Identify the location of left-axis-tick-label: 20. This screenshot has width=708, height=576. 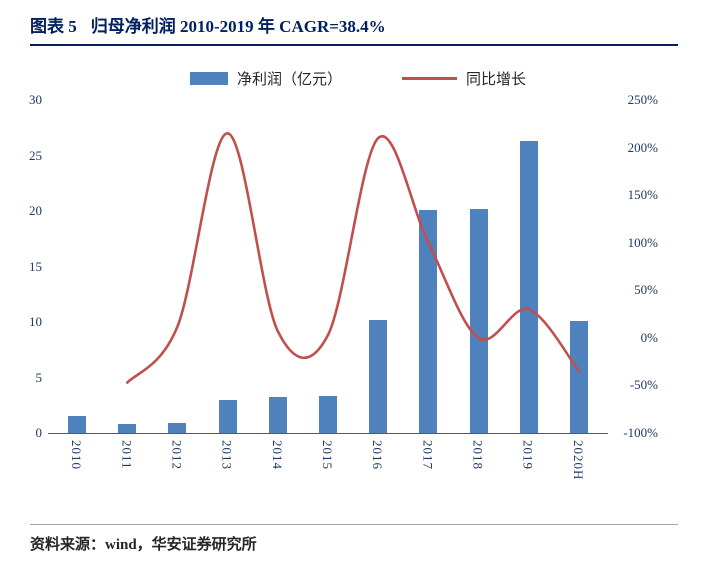
(35, 210).